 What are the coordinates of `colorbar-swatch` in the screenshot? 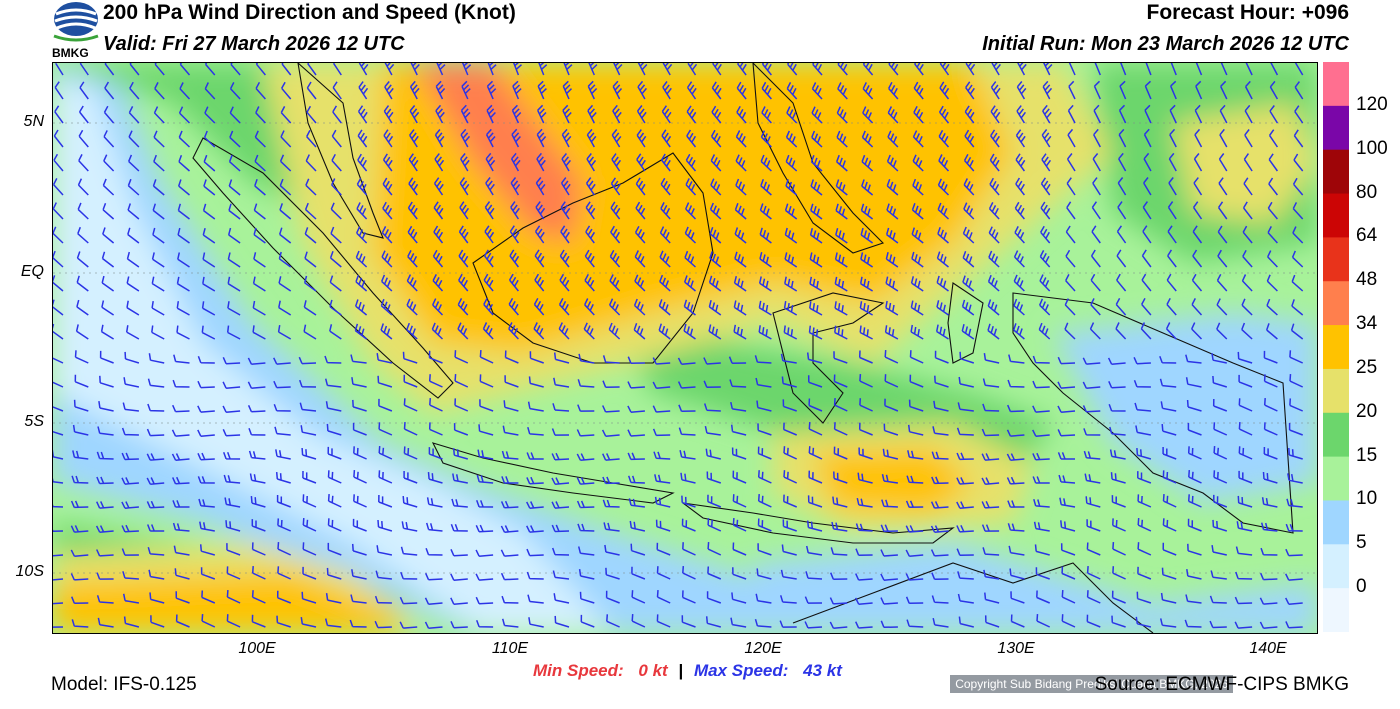 It's located at (1336, 259).